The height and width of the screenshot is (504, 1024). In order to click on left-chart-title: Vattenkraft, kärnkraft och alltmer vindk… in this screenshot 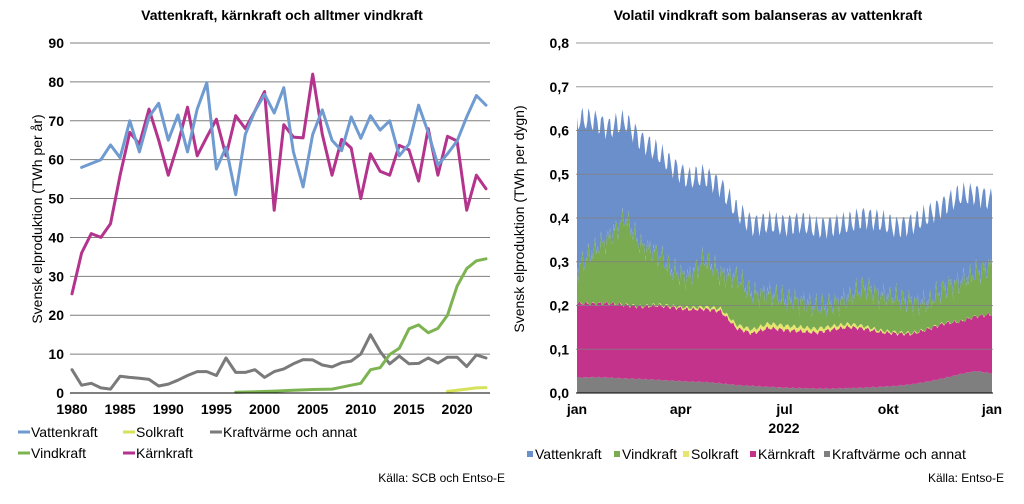, I will do `click(282, 15)`.